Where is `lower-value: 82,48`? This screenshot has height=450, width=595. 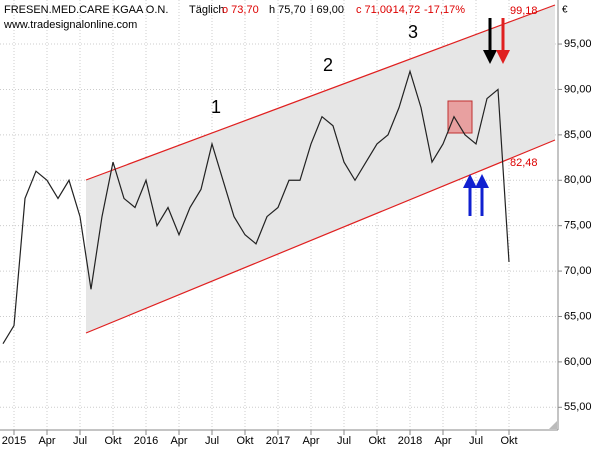
lower-value: 82,48 is located at coordinates (524, 163).